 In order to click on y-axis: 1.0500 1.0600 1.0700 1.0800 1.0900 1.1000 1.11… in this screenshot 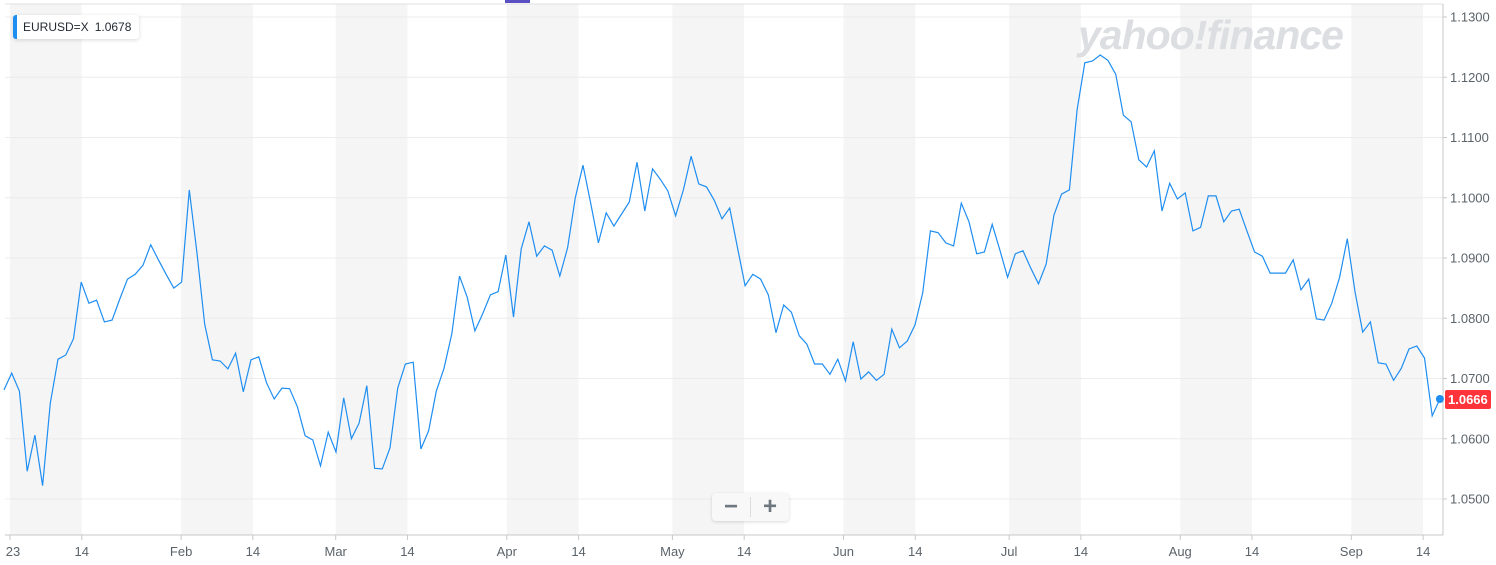, I will do `click(1466, 258)`.